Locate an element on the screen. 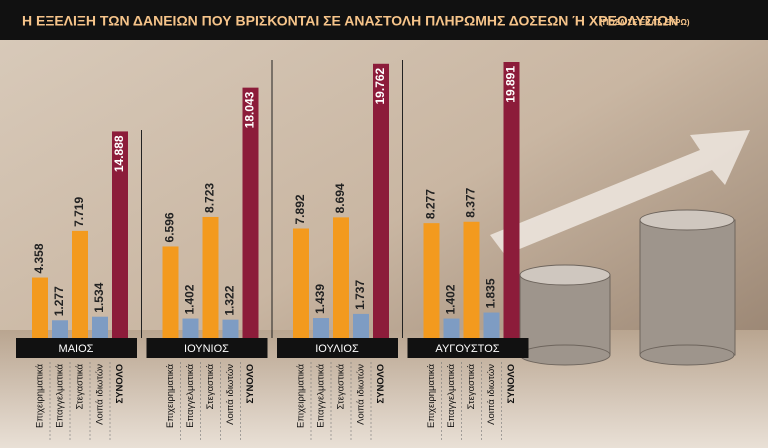 This screenshot has height=448, width=768. value-label: 14.888 is located at coordinates (119, 153).